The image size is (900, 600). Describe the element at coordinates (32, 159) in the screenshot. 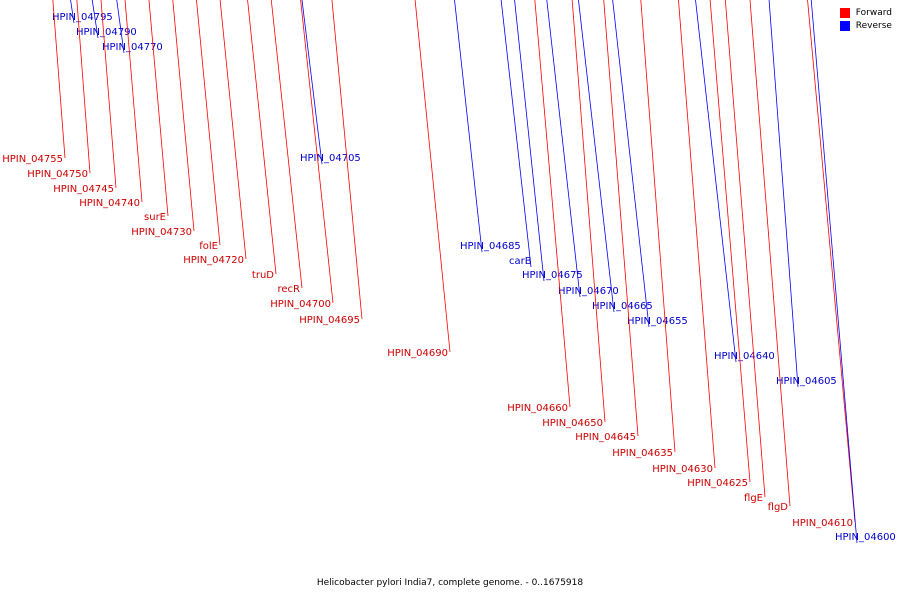

I see `gene-label-hpin-04755: HPIN_04755` at that location.